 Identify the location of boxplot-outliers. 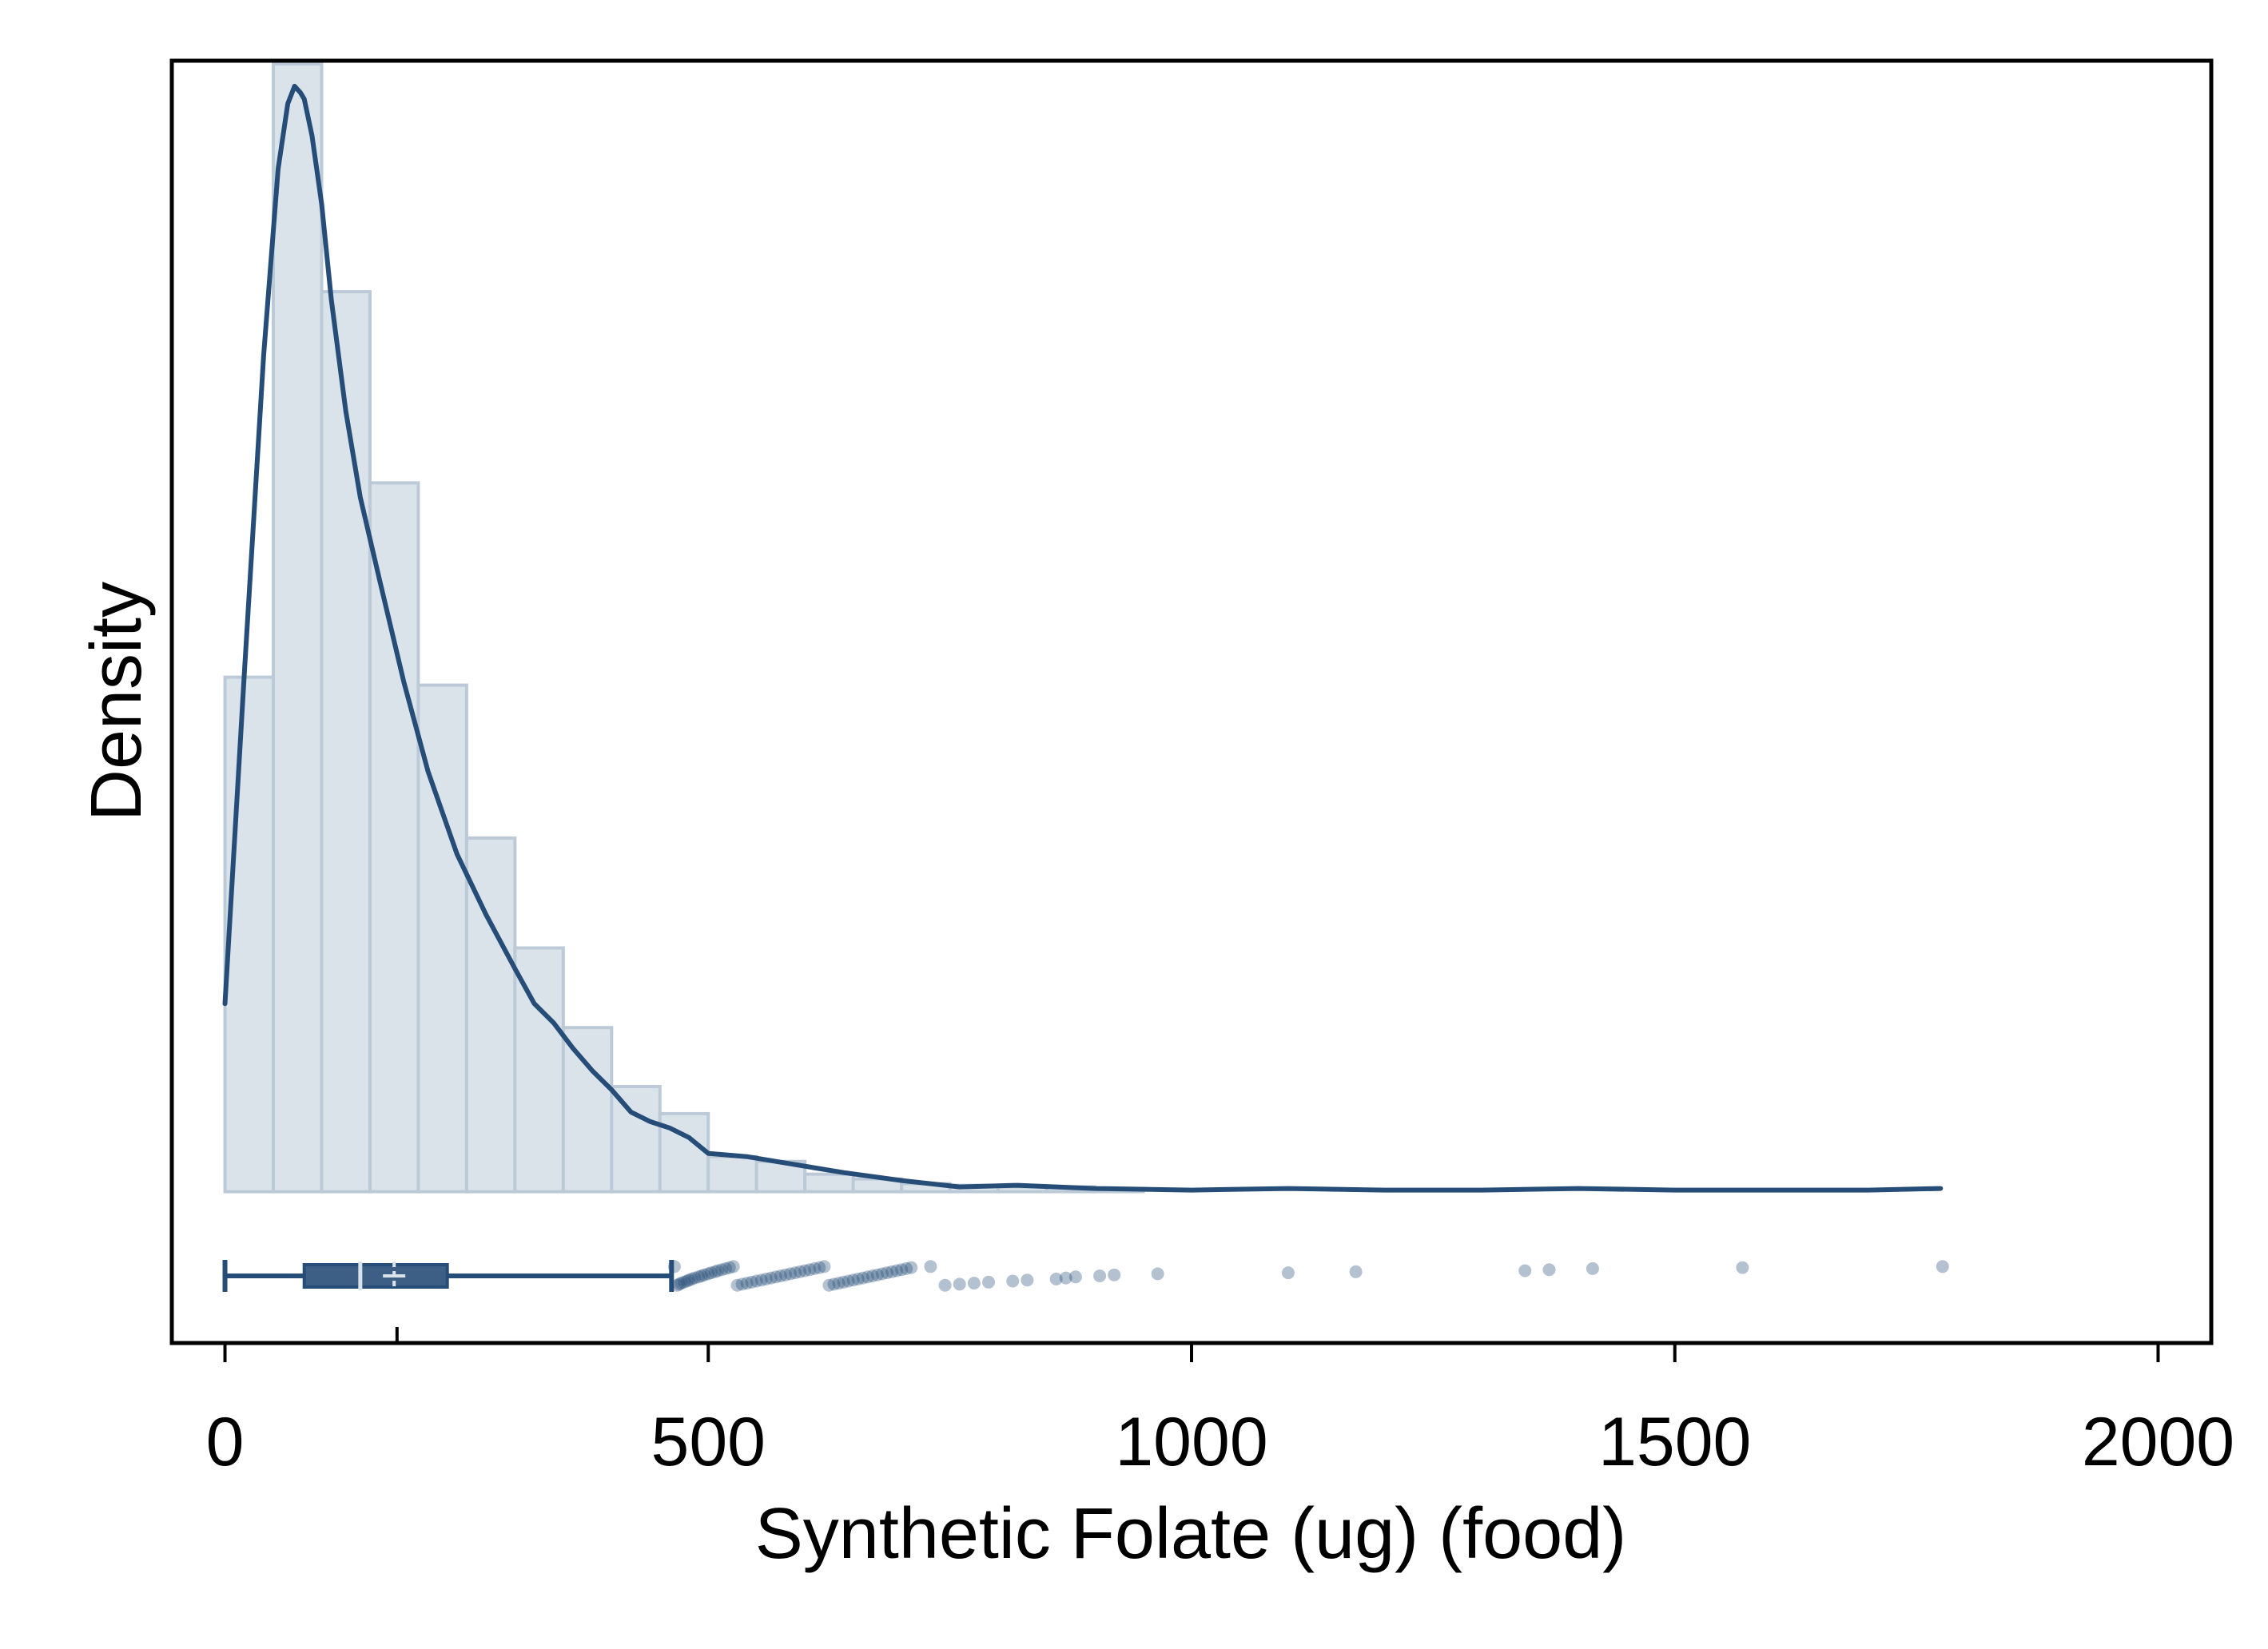
(1308, 1276).